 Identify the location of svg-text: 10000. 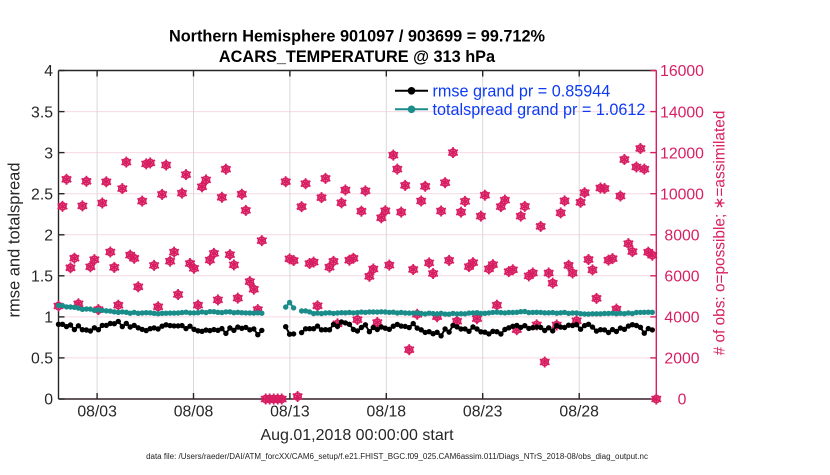
(682, 194).